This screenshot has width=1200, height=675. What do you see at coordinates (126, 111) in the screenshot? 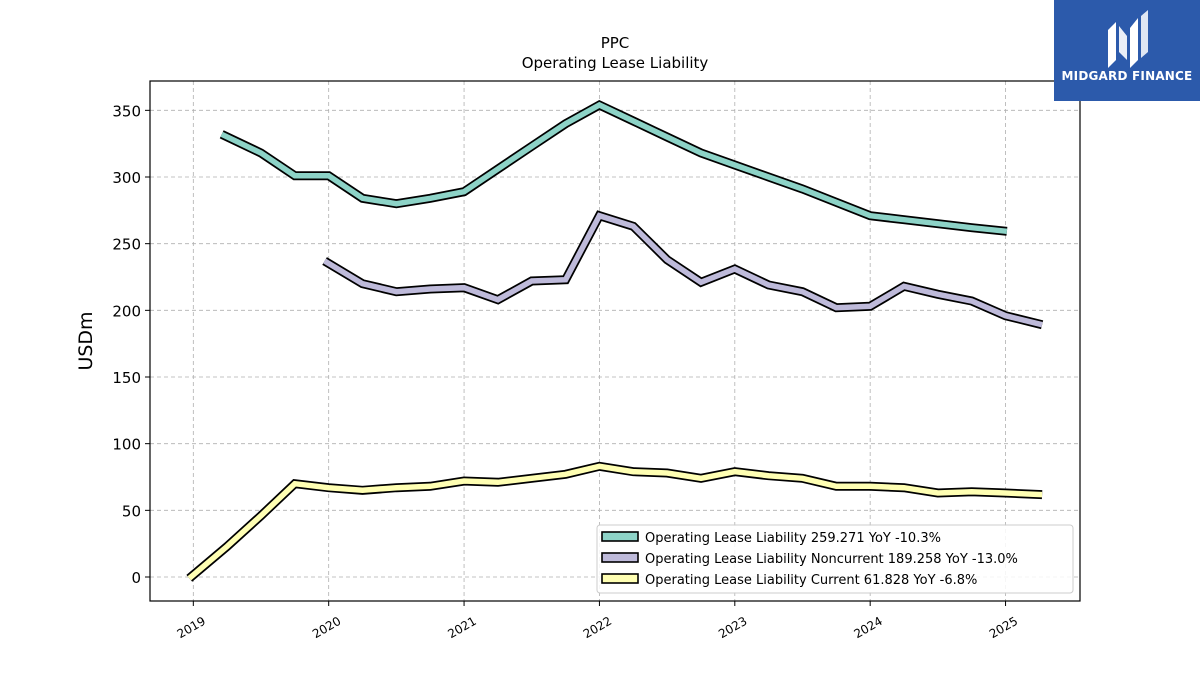
I see `y-tick-label: 350` at bounding box center [126, 111].